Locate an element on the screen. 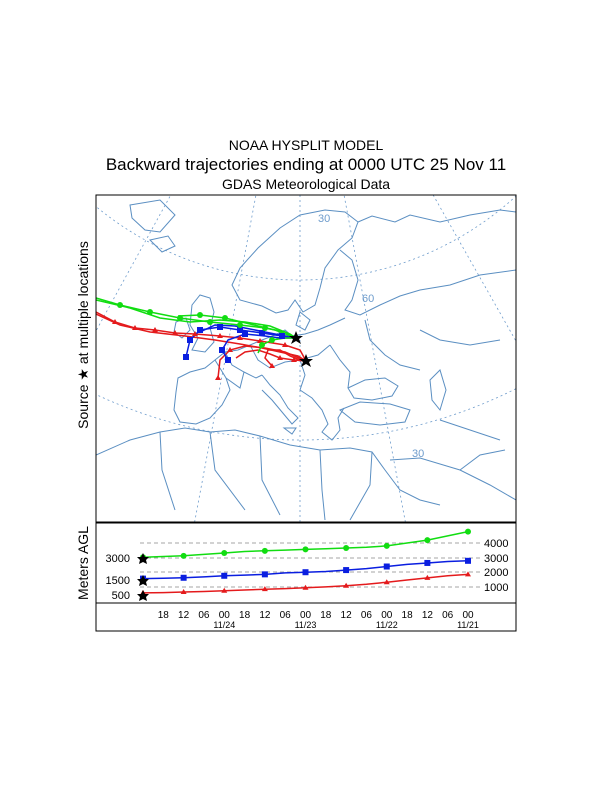 The height and width of the screenshot is (792, 612). hour-tick-14: 06 is located at coordinates (448, 615).